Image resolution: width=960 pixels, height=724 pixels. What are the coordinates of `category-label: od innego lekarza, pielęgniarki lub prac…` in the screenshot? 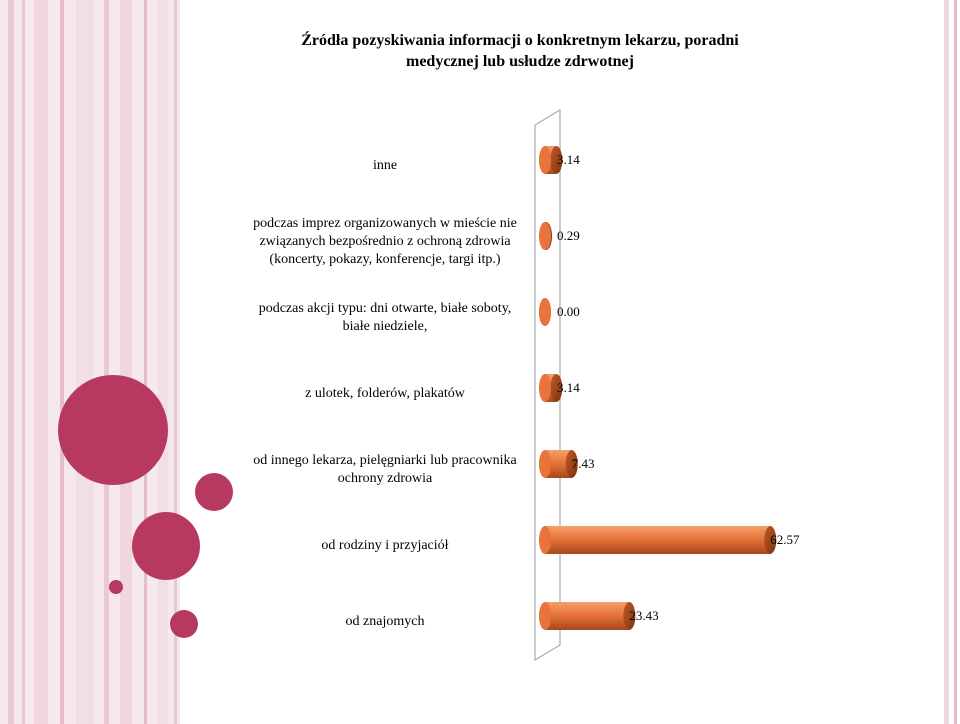 It's located at (385, 469).